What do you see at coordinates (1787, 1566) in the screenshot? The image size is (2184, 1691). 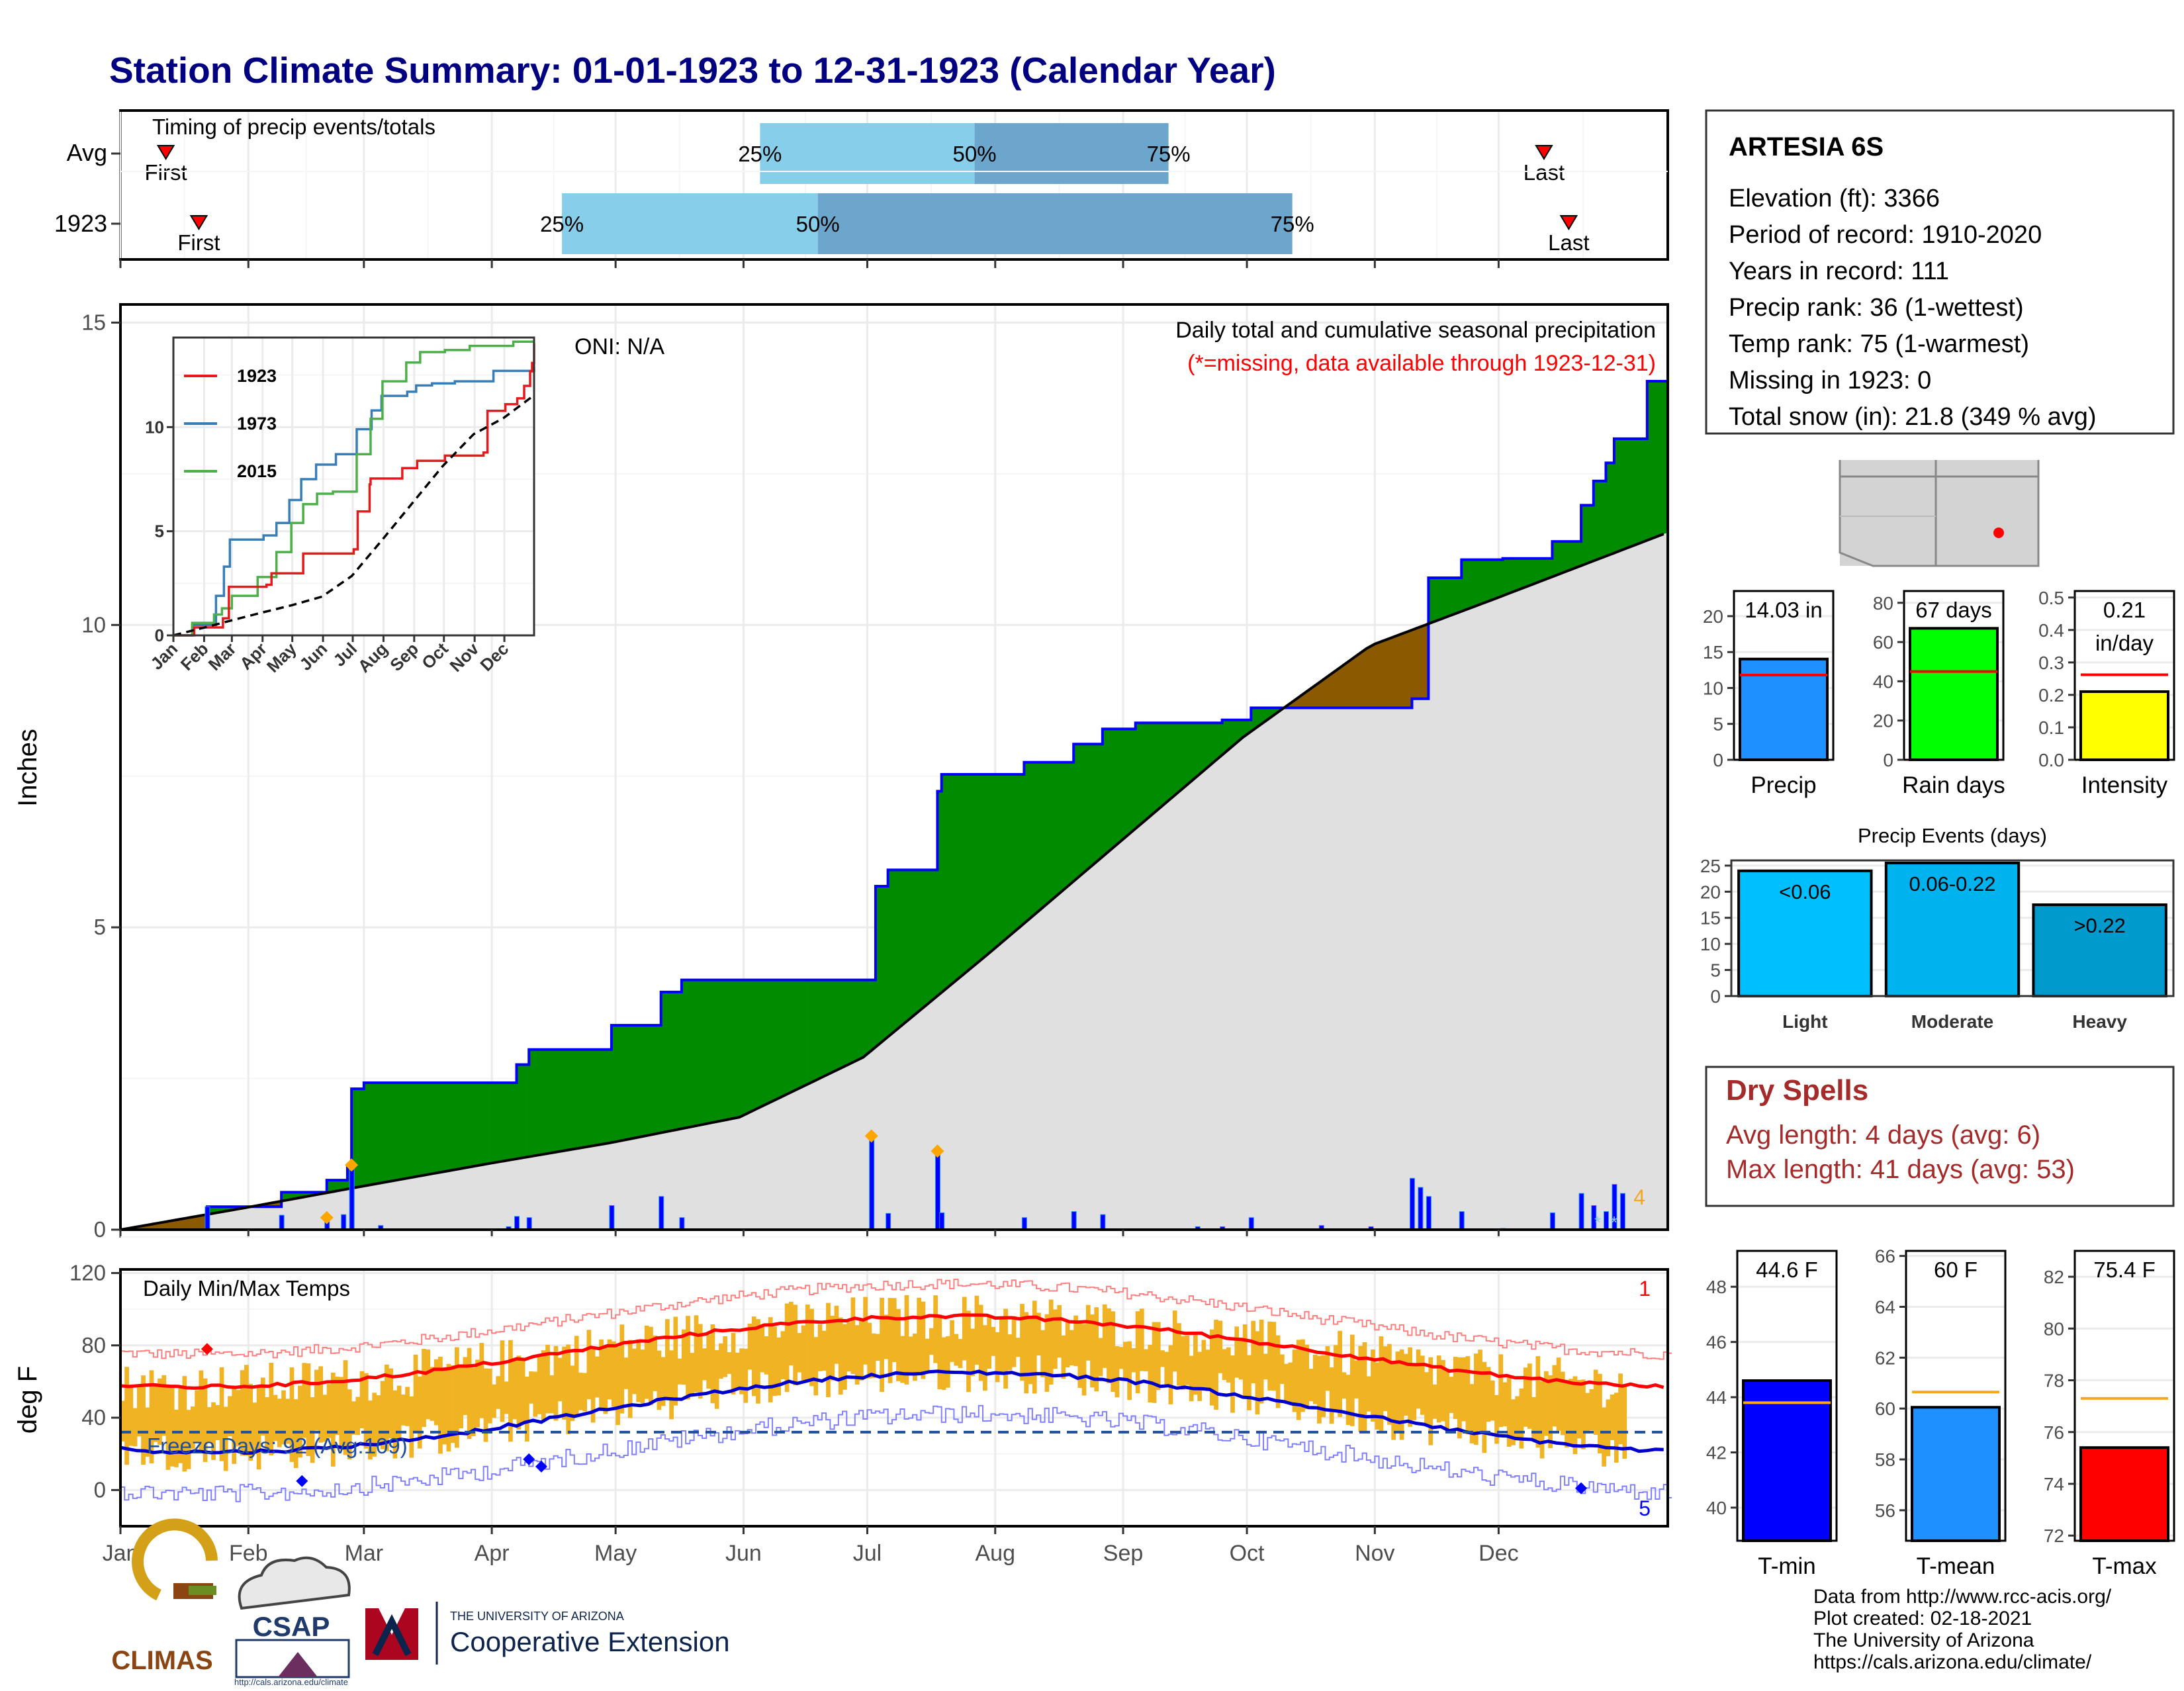 I see `tmin-axis-label: T-min` at bounding box center [1787, 1566].